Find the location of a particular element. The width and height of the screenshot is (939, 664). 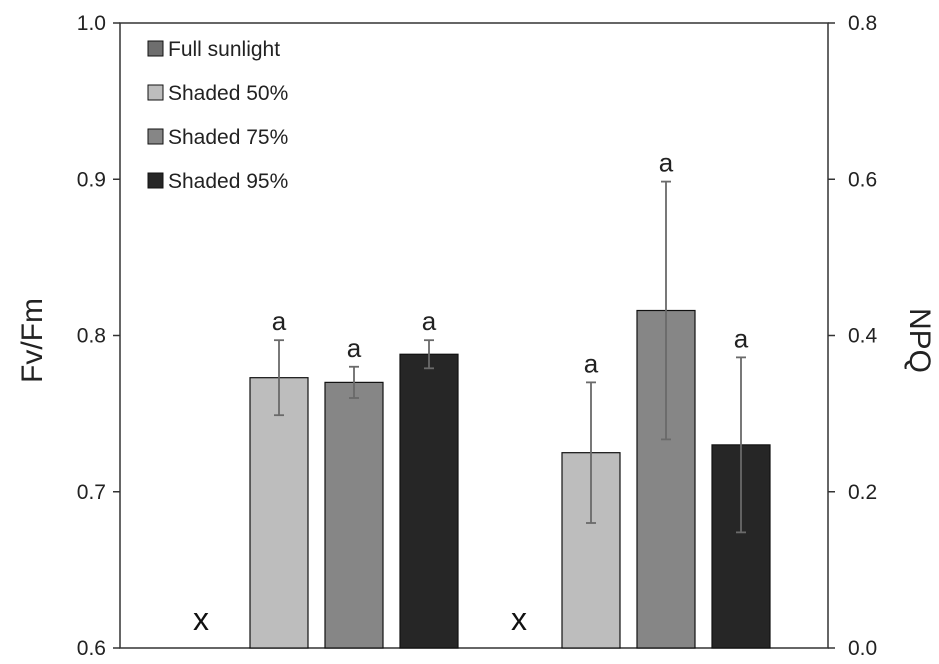

legend-label: Shaded 50% is located at coordinates (228, 93).